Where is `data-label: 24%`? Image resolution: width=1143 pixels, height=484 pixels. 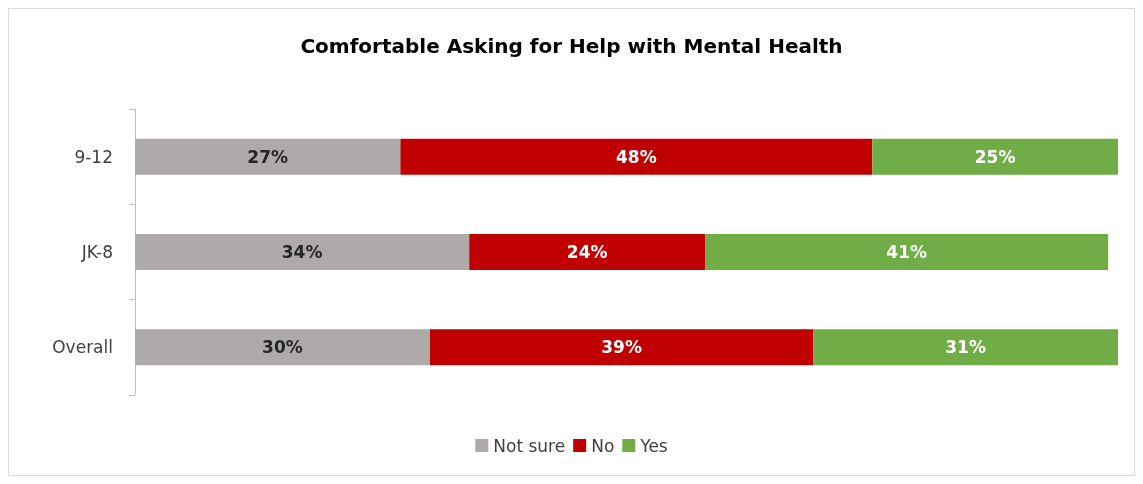
data-label: 24% is located at coordinates (587, 252).